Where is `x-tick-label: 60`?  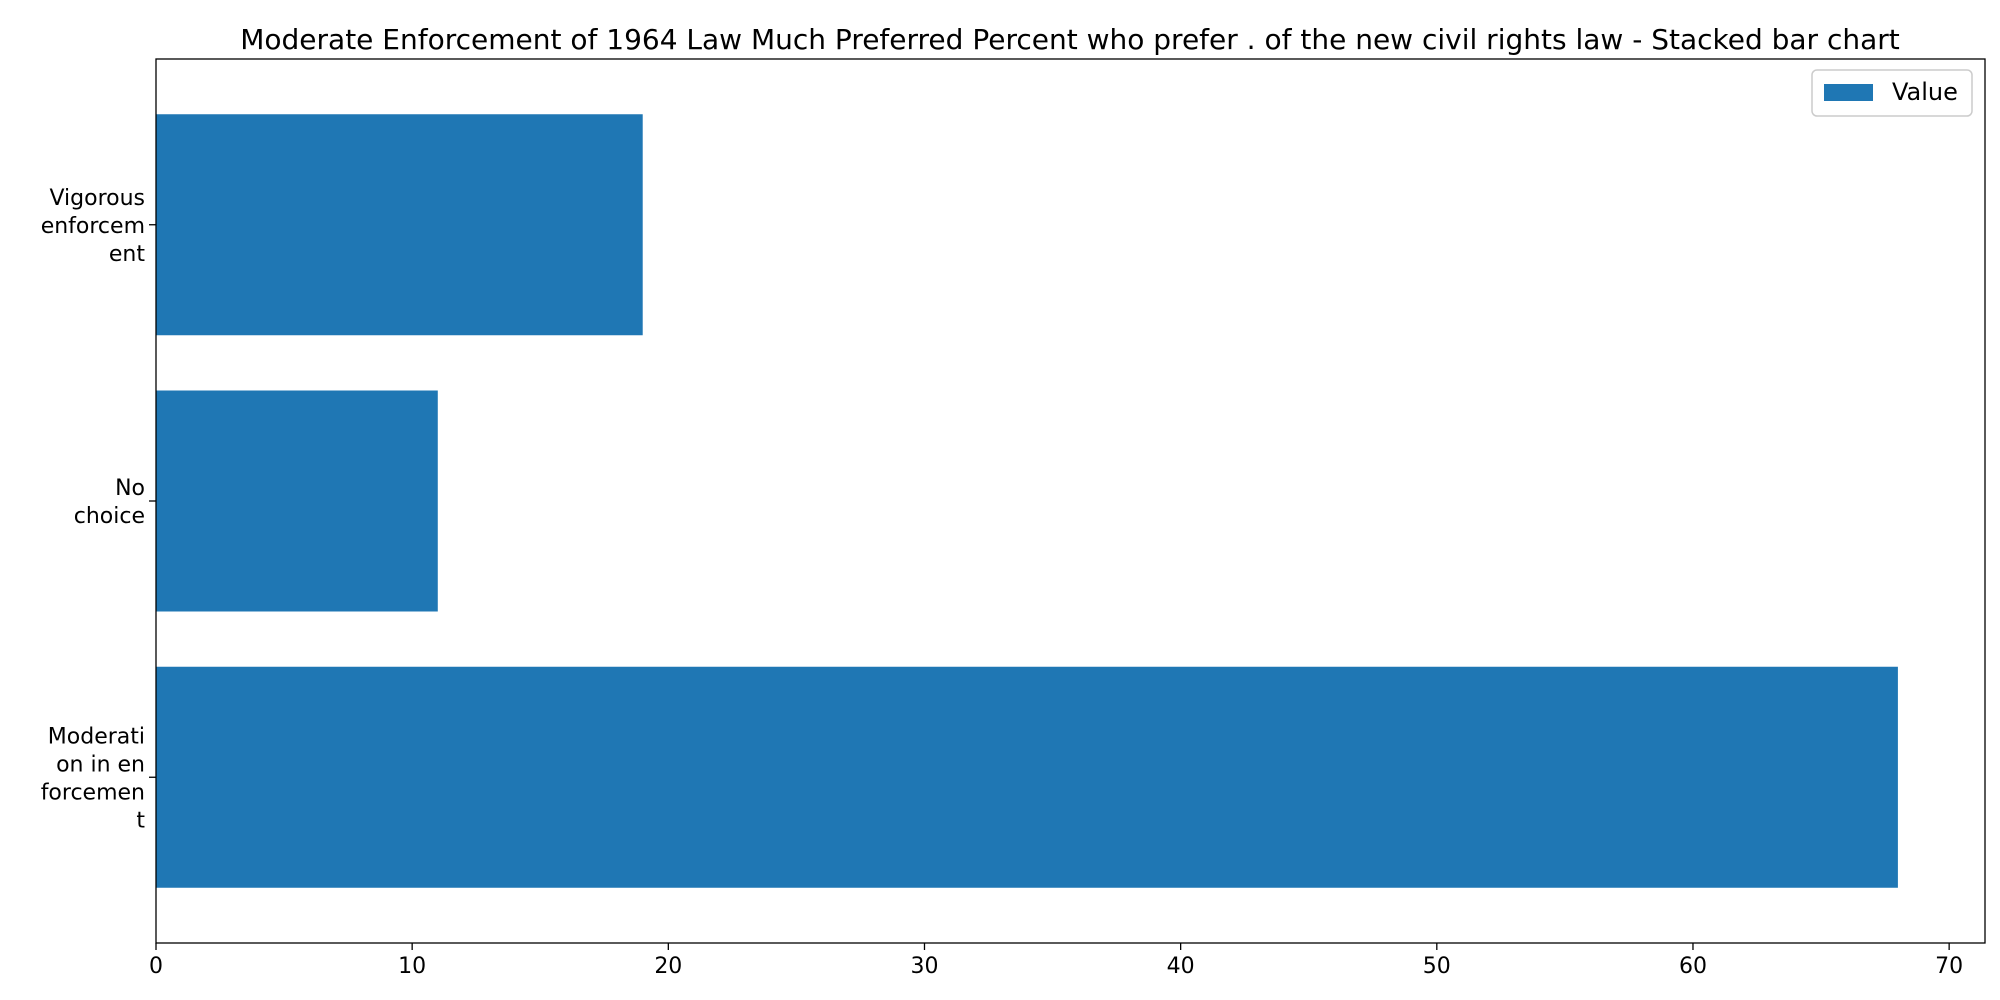
x-tick-label: 60 is located at coordinates (1693, 966).